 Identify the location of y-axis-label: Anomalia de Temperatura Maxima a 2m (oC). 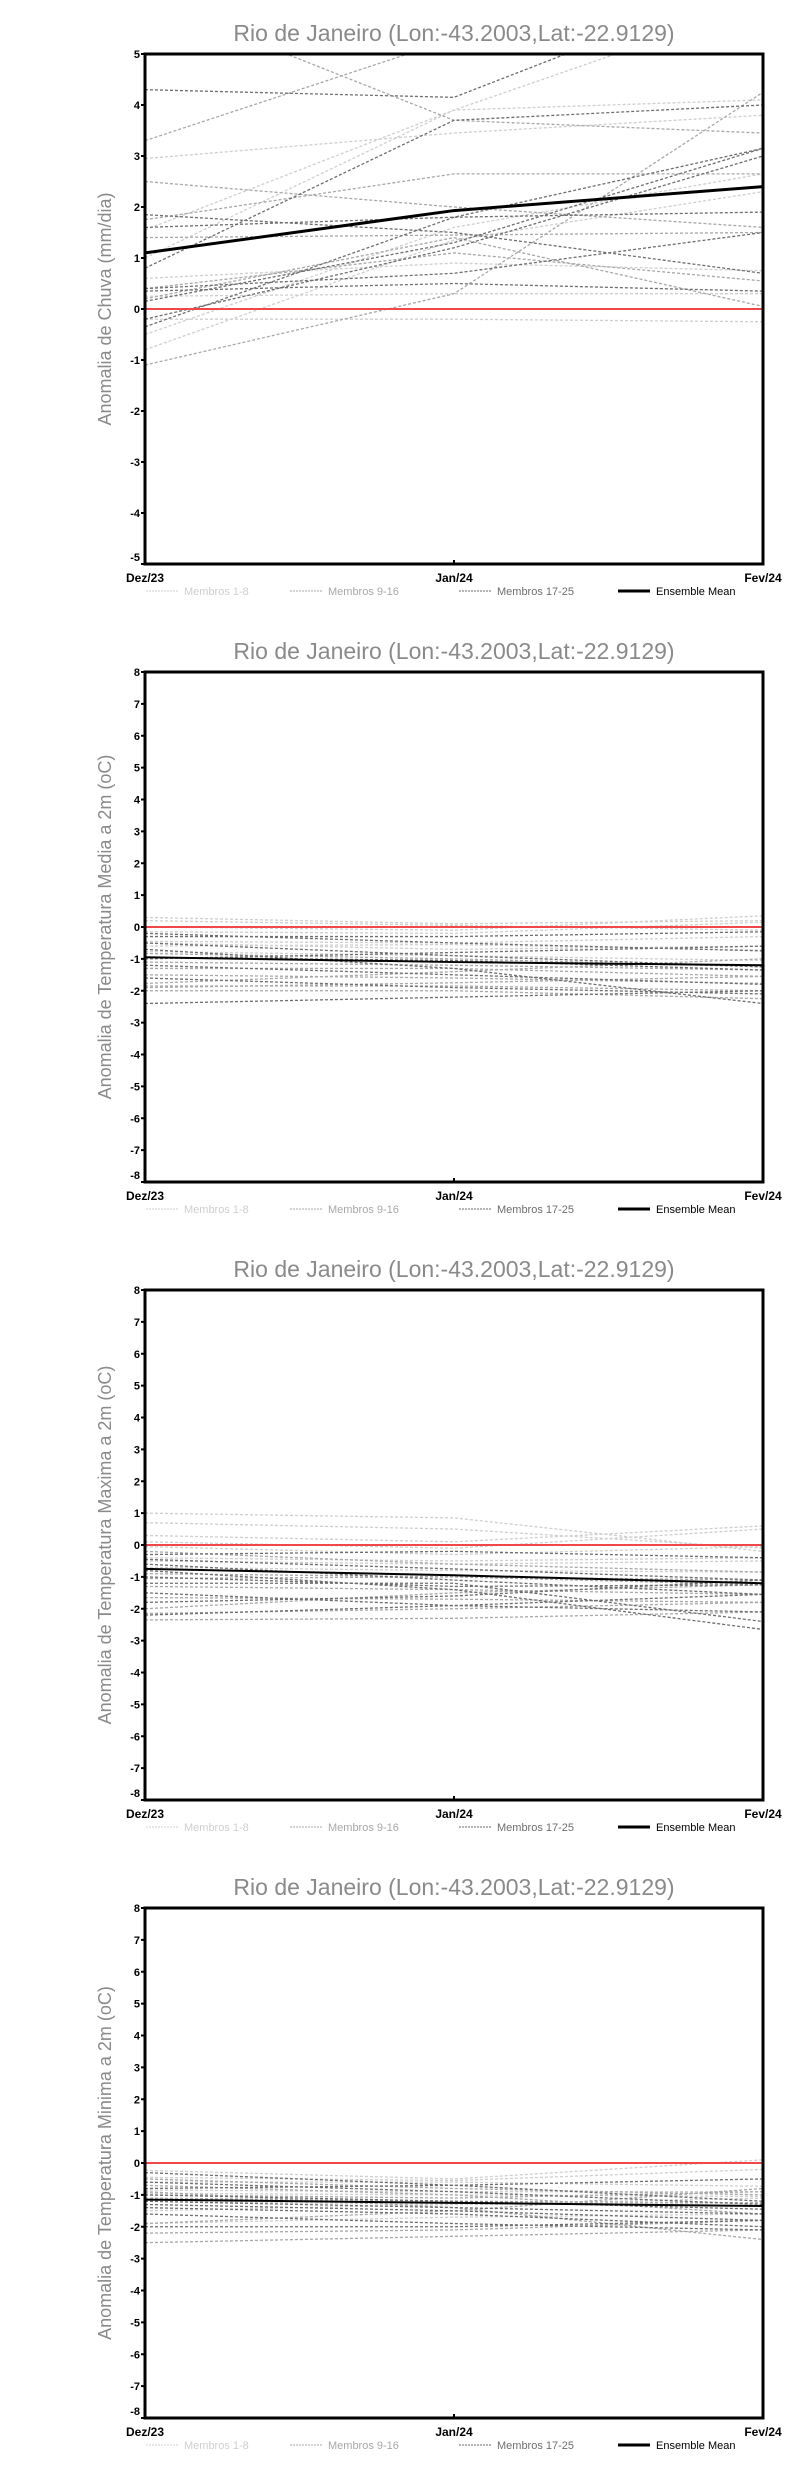
(105, 1545).